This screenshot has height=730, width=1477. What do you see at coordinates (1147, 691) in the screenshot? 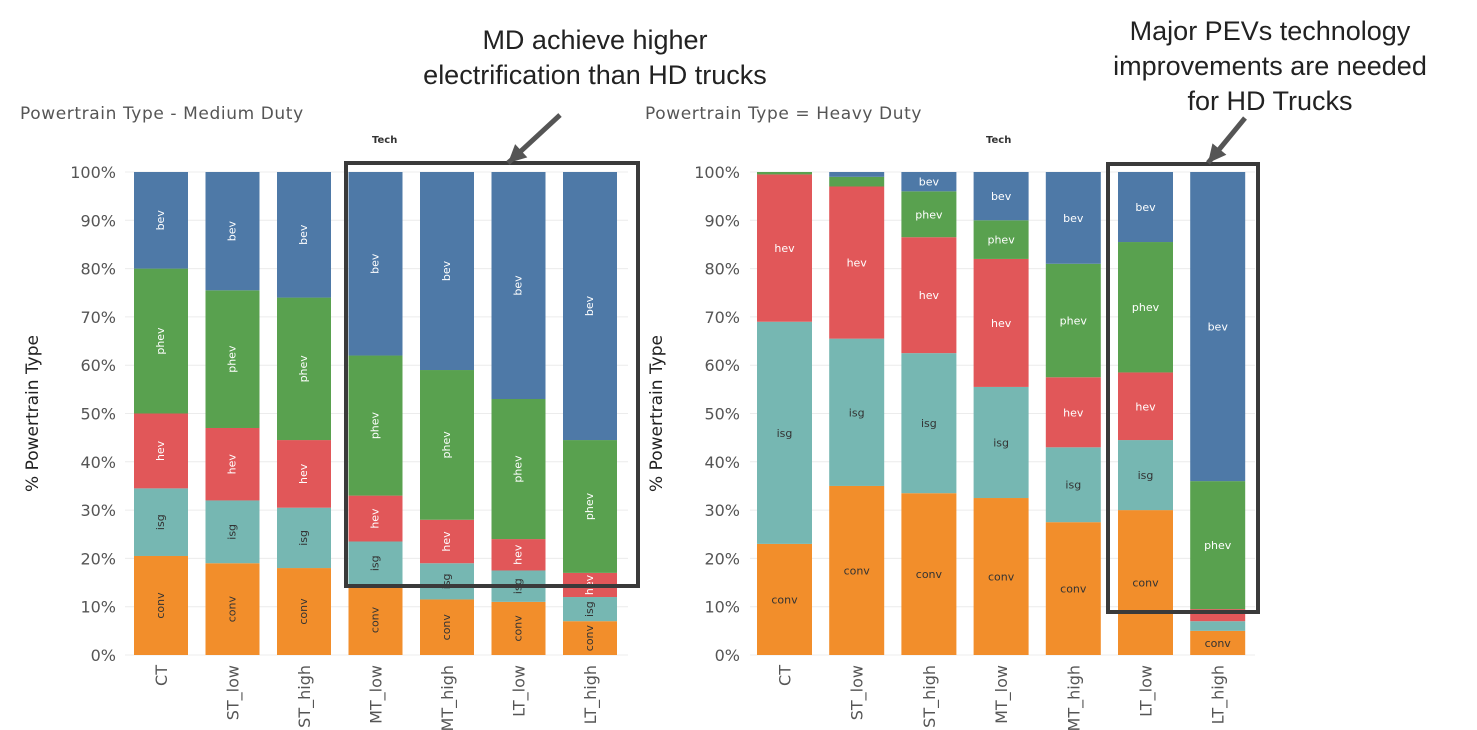
I see `x-tick-label: LT_low` at bounding box center [1147, 691].